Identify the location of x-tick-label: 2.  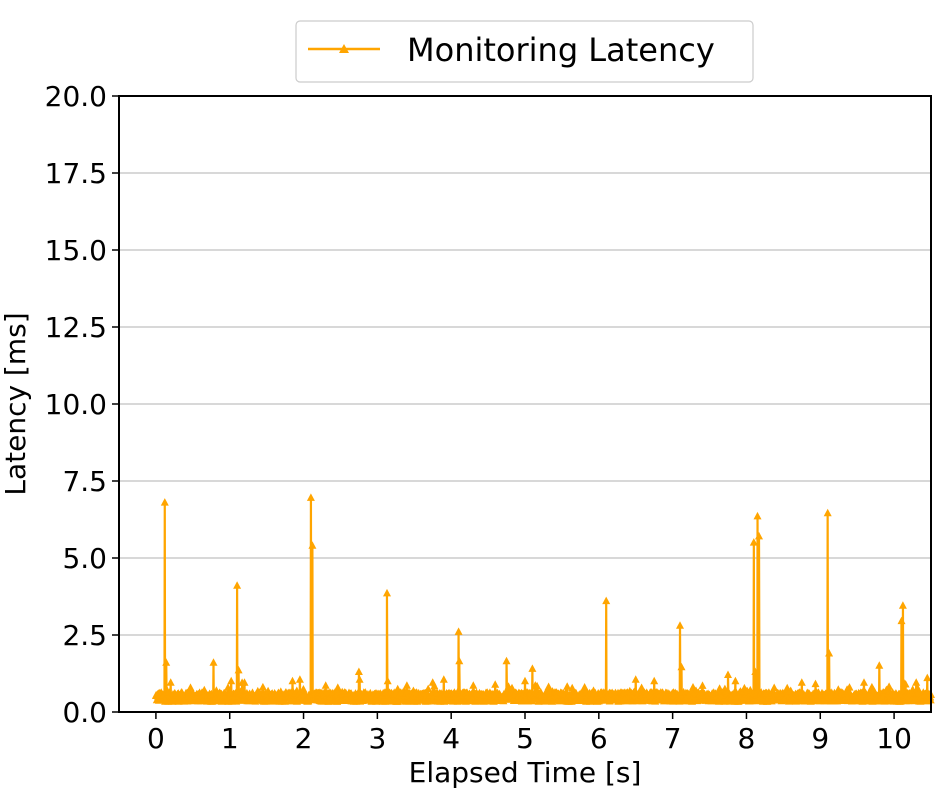
(304, 738).